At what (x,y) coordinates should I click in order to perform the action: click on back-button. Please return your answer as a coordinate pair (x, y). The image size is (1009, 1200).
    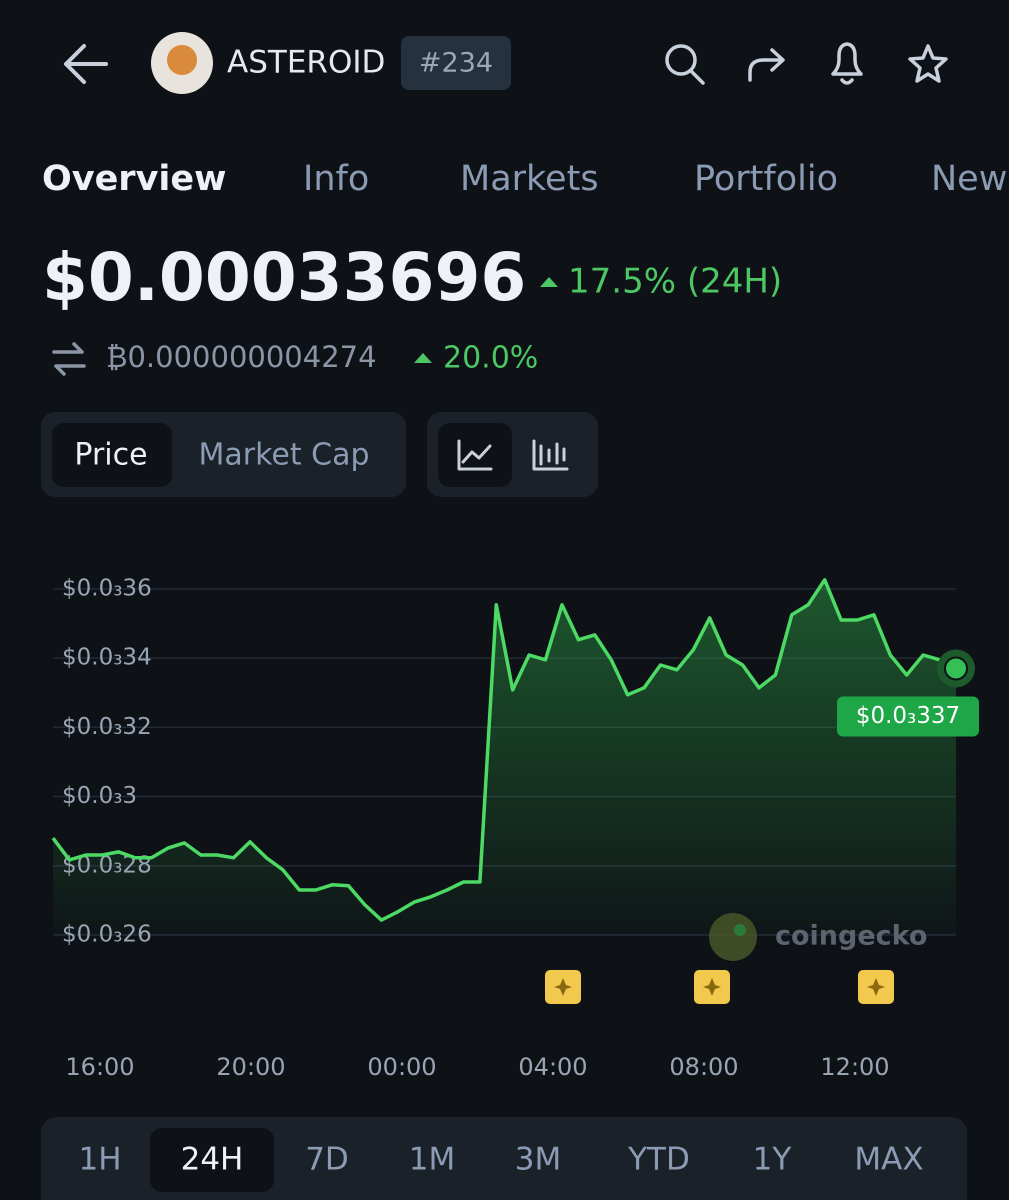
    Looking at the image, I should click on (86, 64).